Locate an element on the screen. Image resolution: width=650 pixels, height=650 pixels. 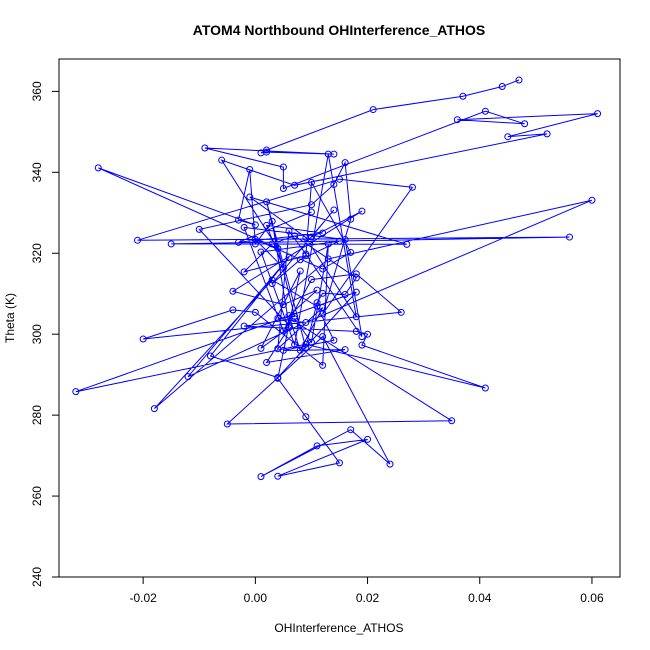
x-tick-label: 0.00 is located at coordinates (256, 598).